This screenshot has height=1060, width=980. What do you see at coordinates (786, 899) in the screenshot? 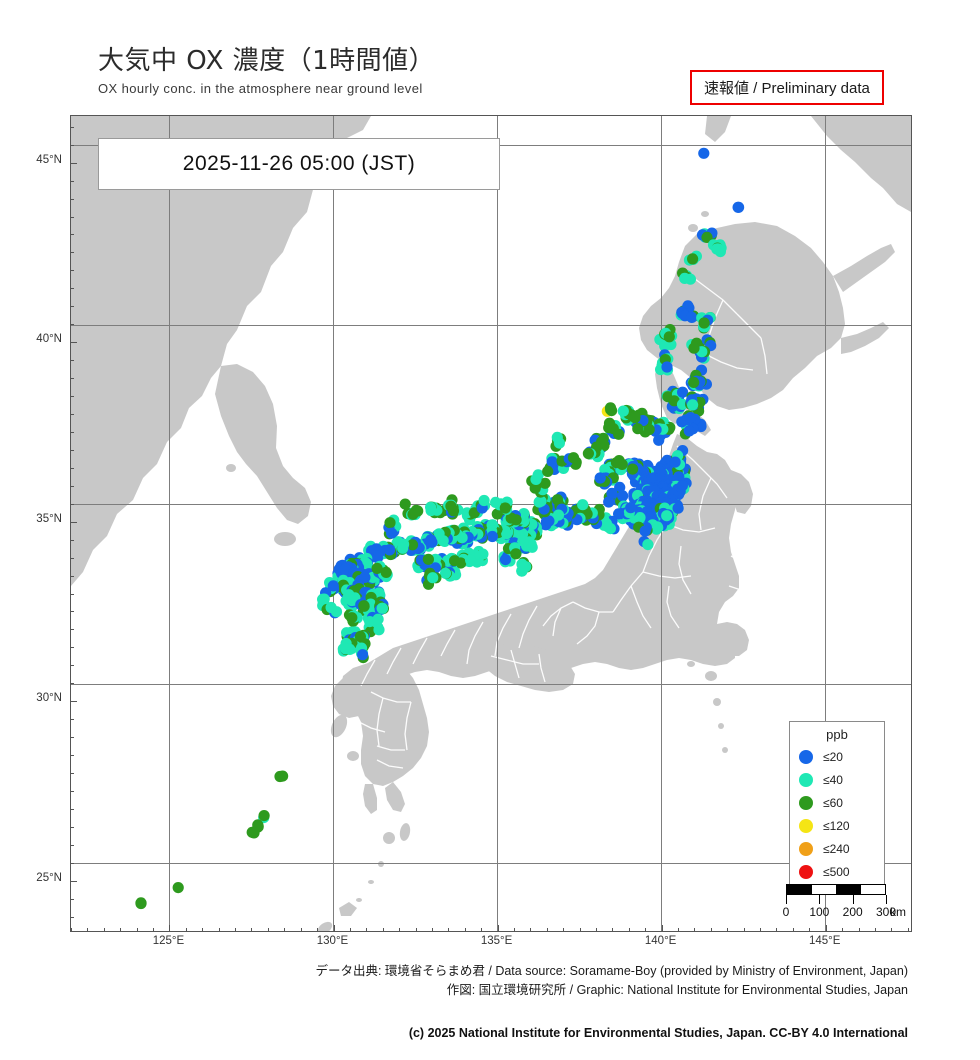
I see `scale-tick` at bounding box center [786, 899].